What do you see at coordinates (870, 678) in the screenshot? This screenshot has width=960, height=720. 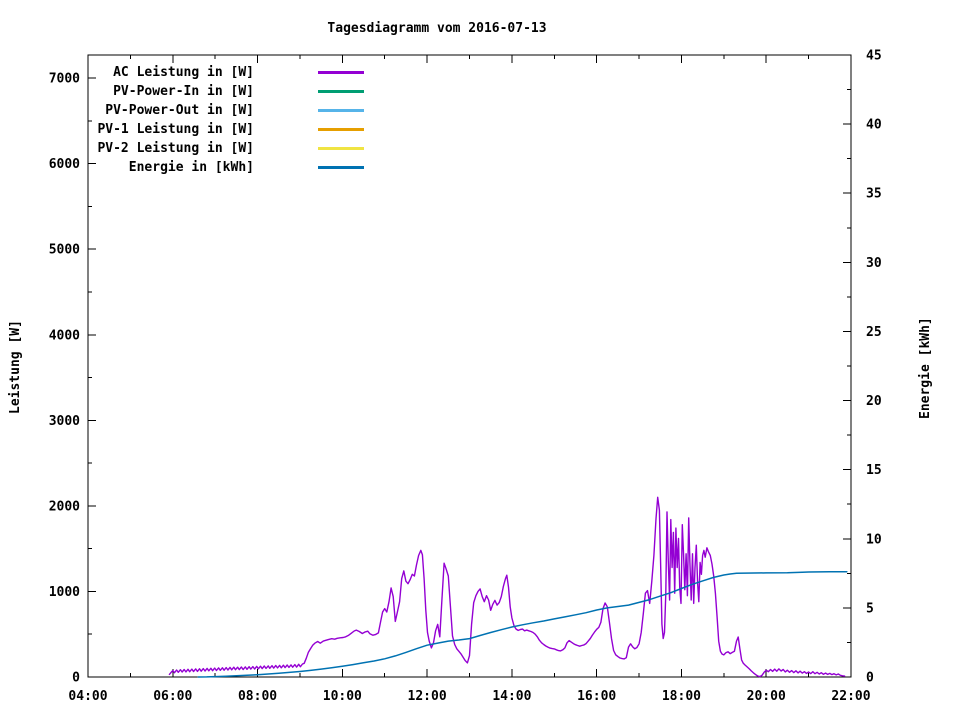 I see `y-right-tick-label: 0` at bounding box center [870, 678].